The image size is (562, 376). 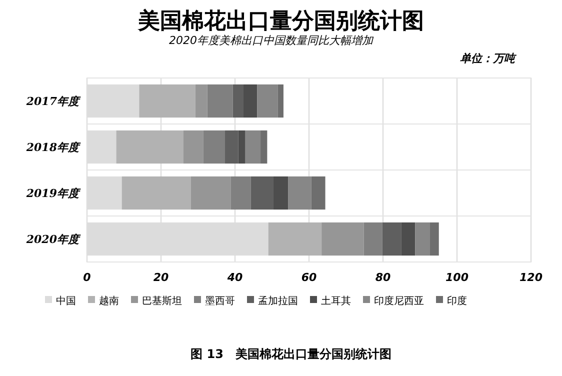 I want to click on x-tick-label: 40, so click(x=234, y=277).